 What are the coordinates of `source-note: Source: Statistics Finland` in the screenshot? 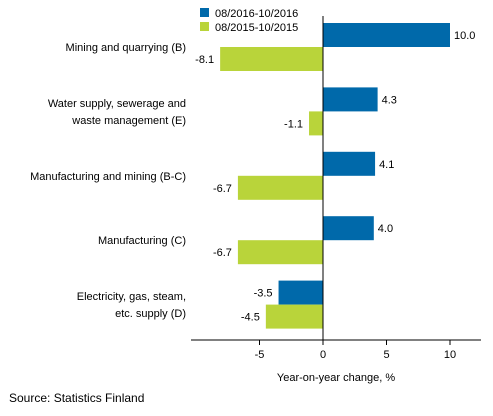 It's located at (77, 398).